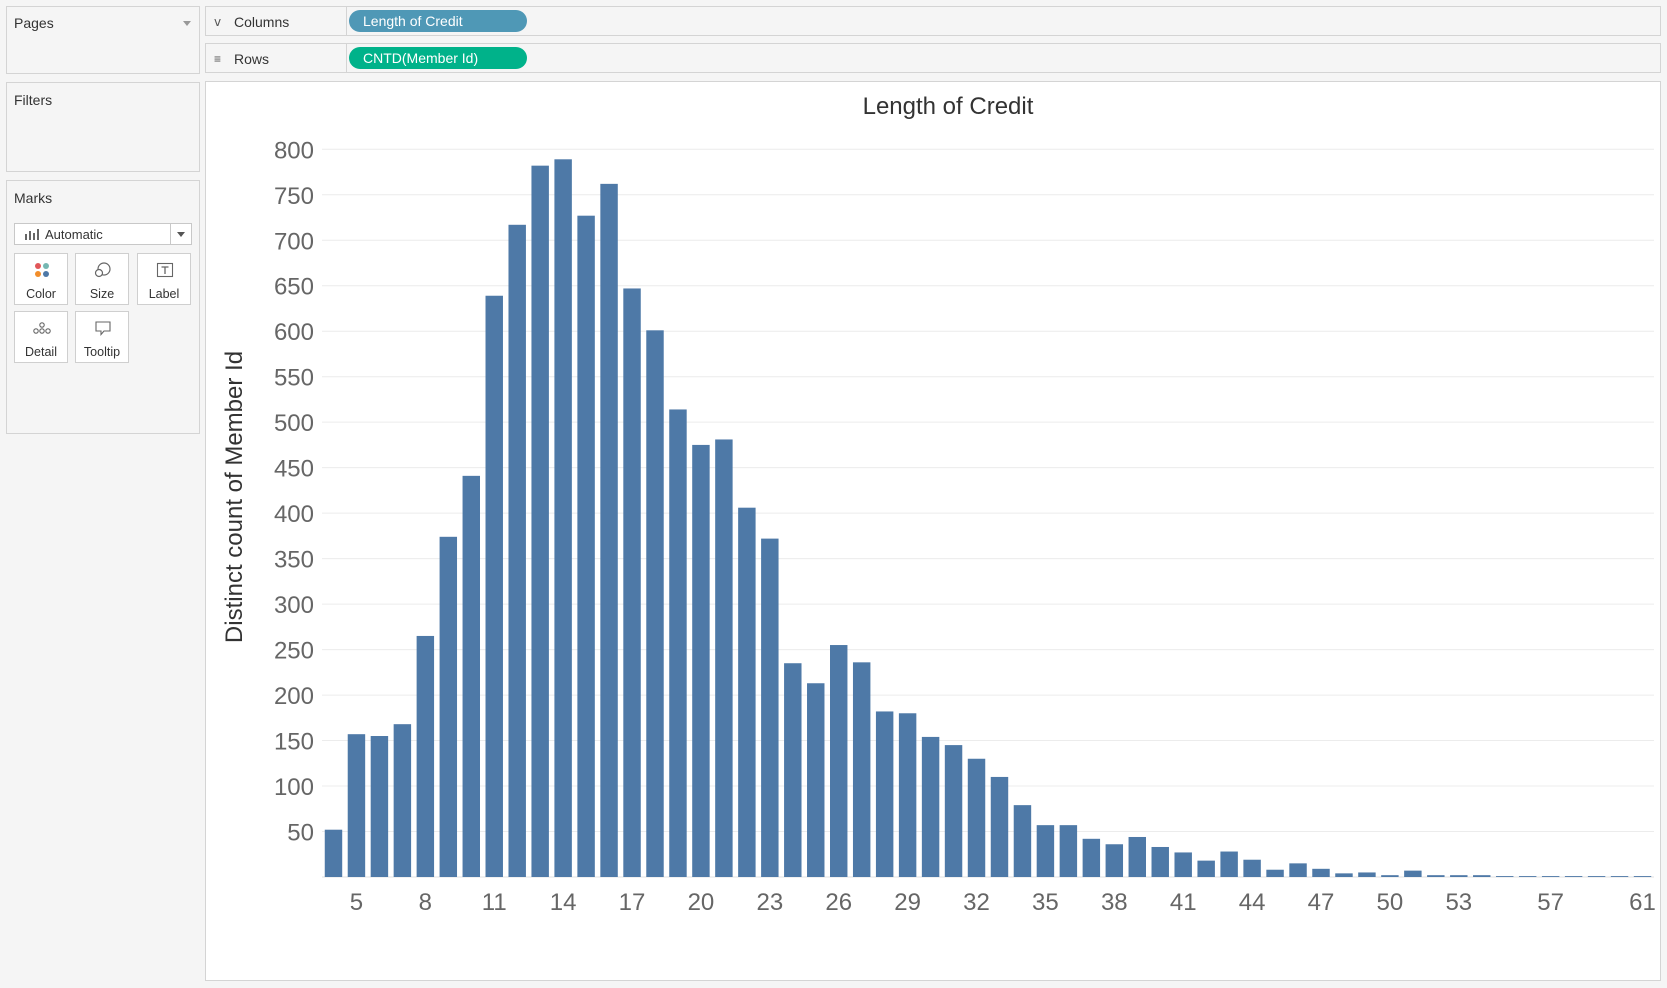 The height and width of the screenshot is (988, 1667). I want to click on tooltip-icon, so click(103, 328).